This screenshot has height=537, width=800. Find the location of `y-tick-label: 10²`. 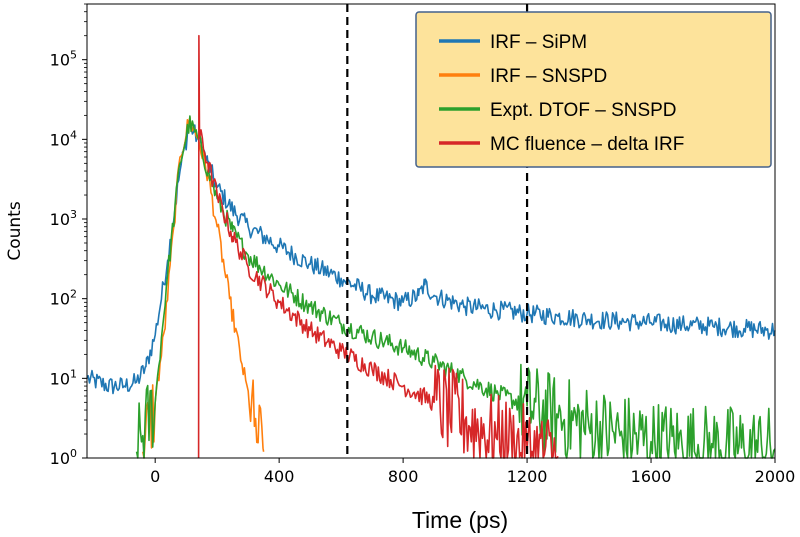

y-tick-label: 10² is located at coordinates (63, 298).